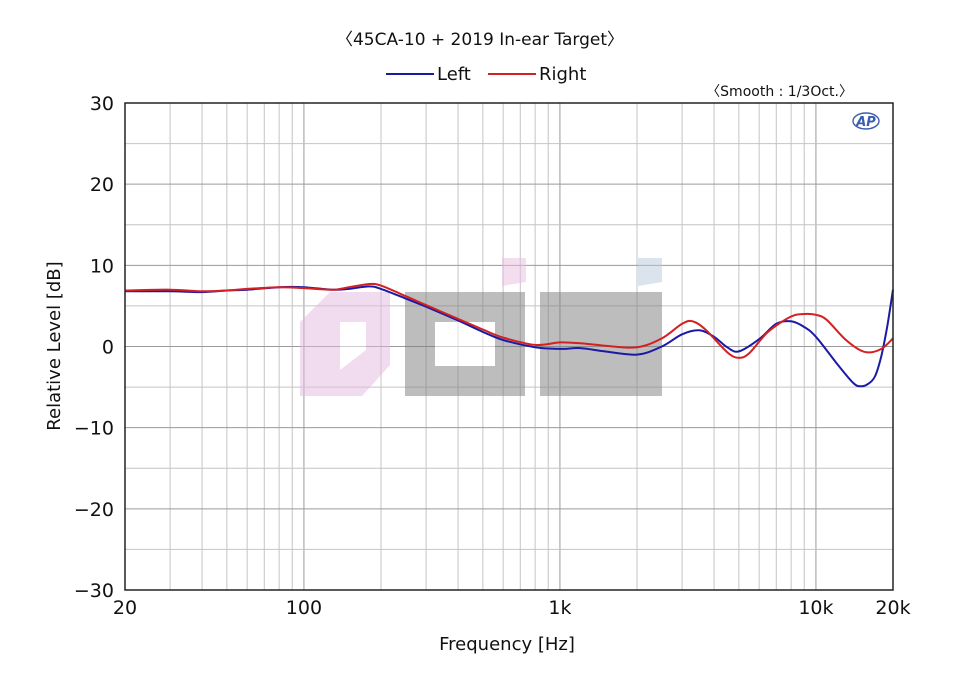 Image resolution: width=960 pixels, height=680 pixels. I want to click on chart-title: 〈45CA-10 + 2019 In-ear Target〉, so click(480, 40).